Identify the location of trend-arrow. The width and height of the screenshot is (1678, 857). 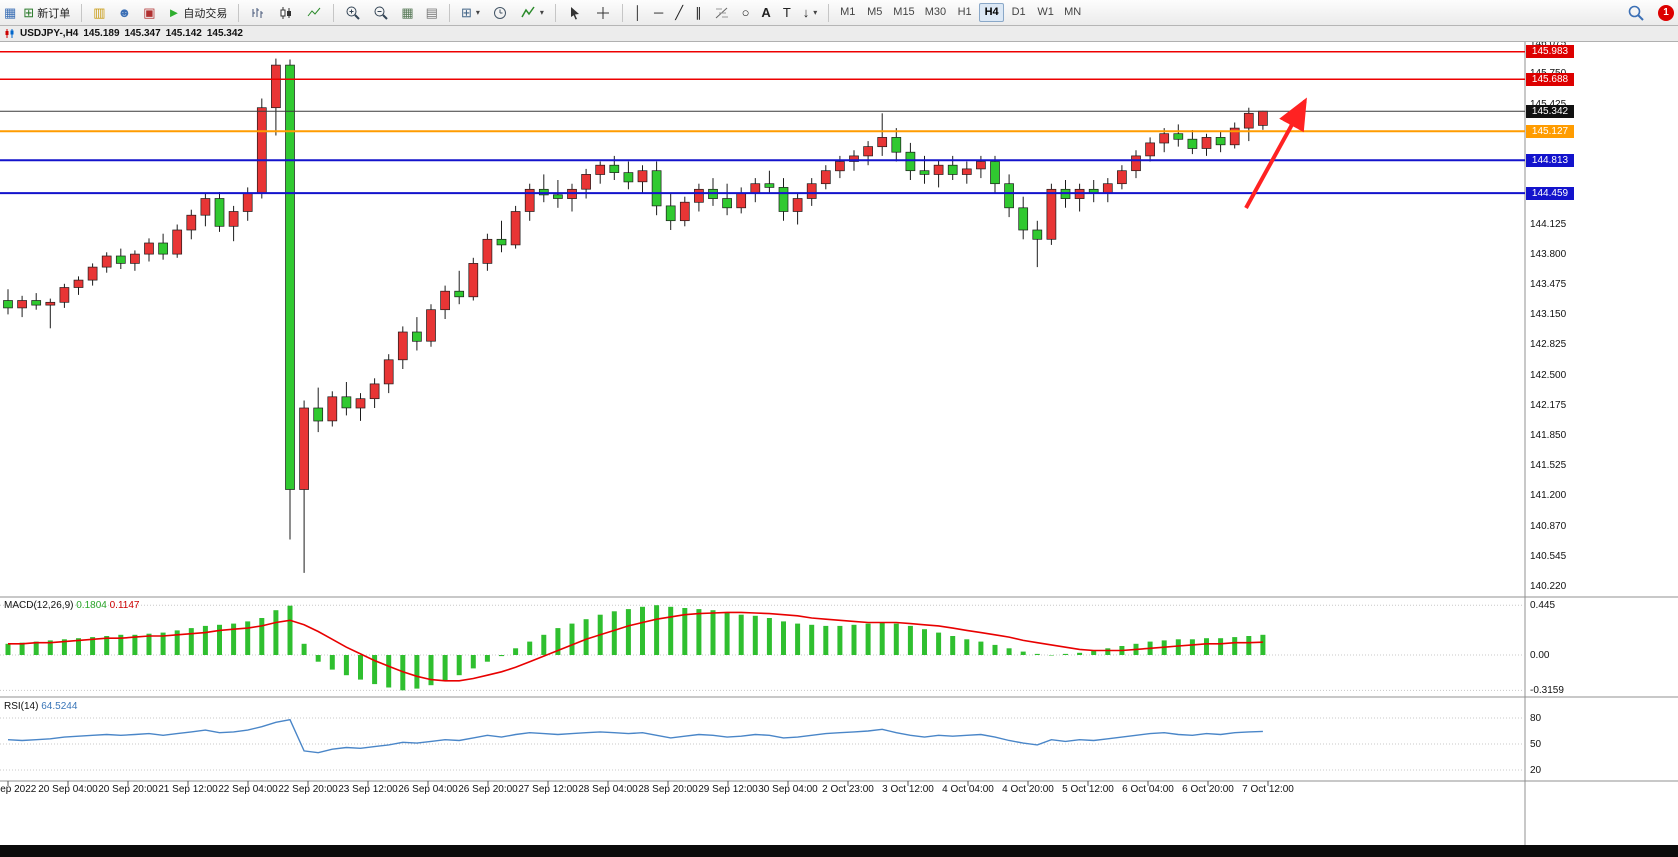
(1275, 153).